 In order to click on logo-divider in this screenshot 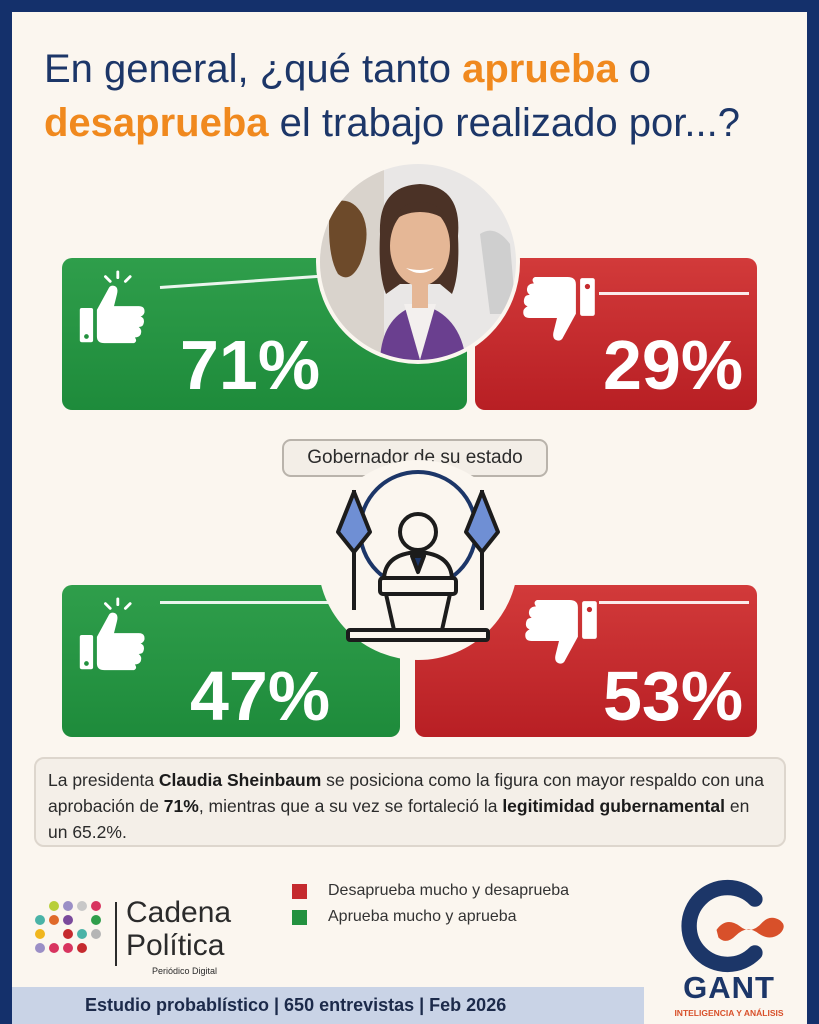, I will do `click(116, 934)`.